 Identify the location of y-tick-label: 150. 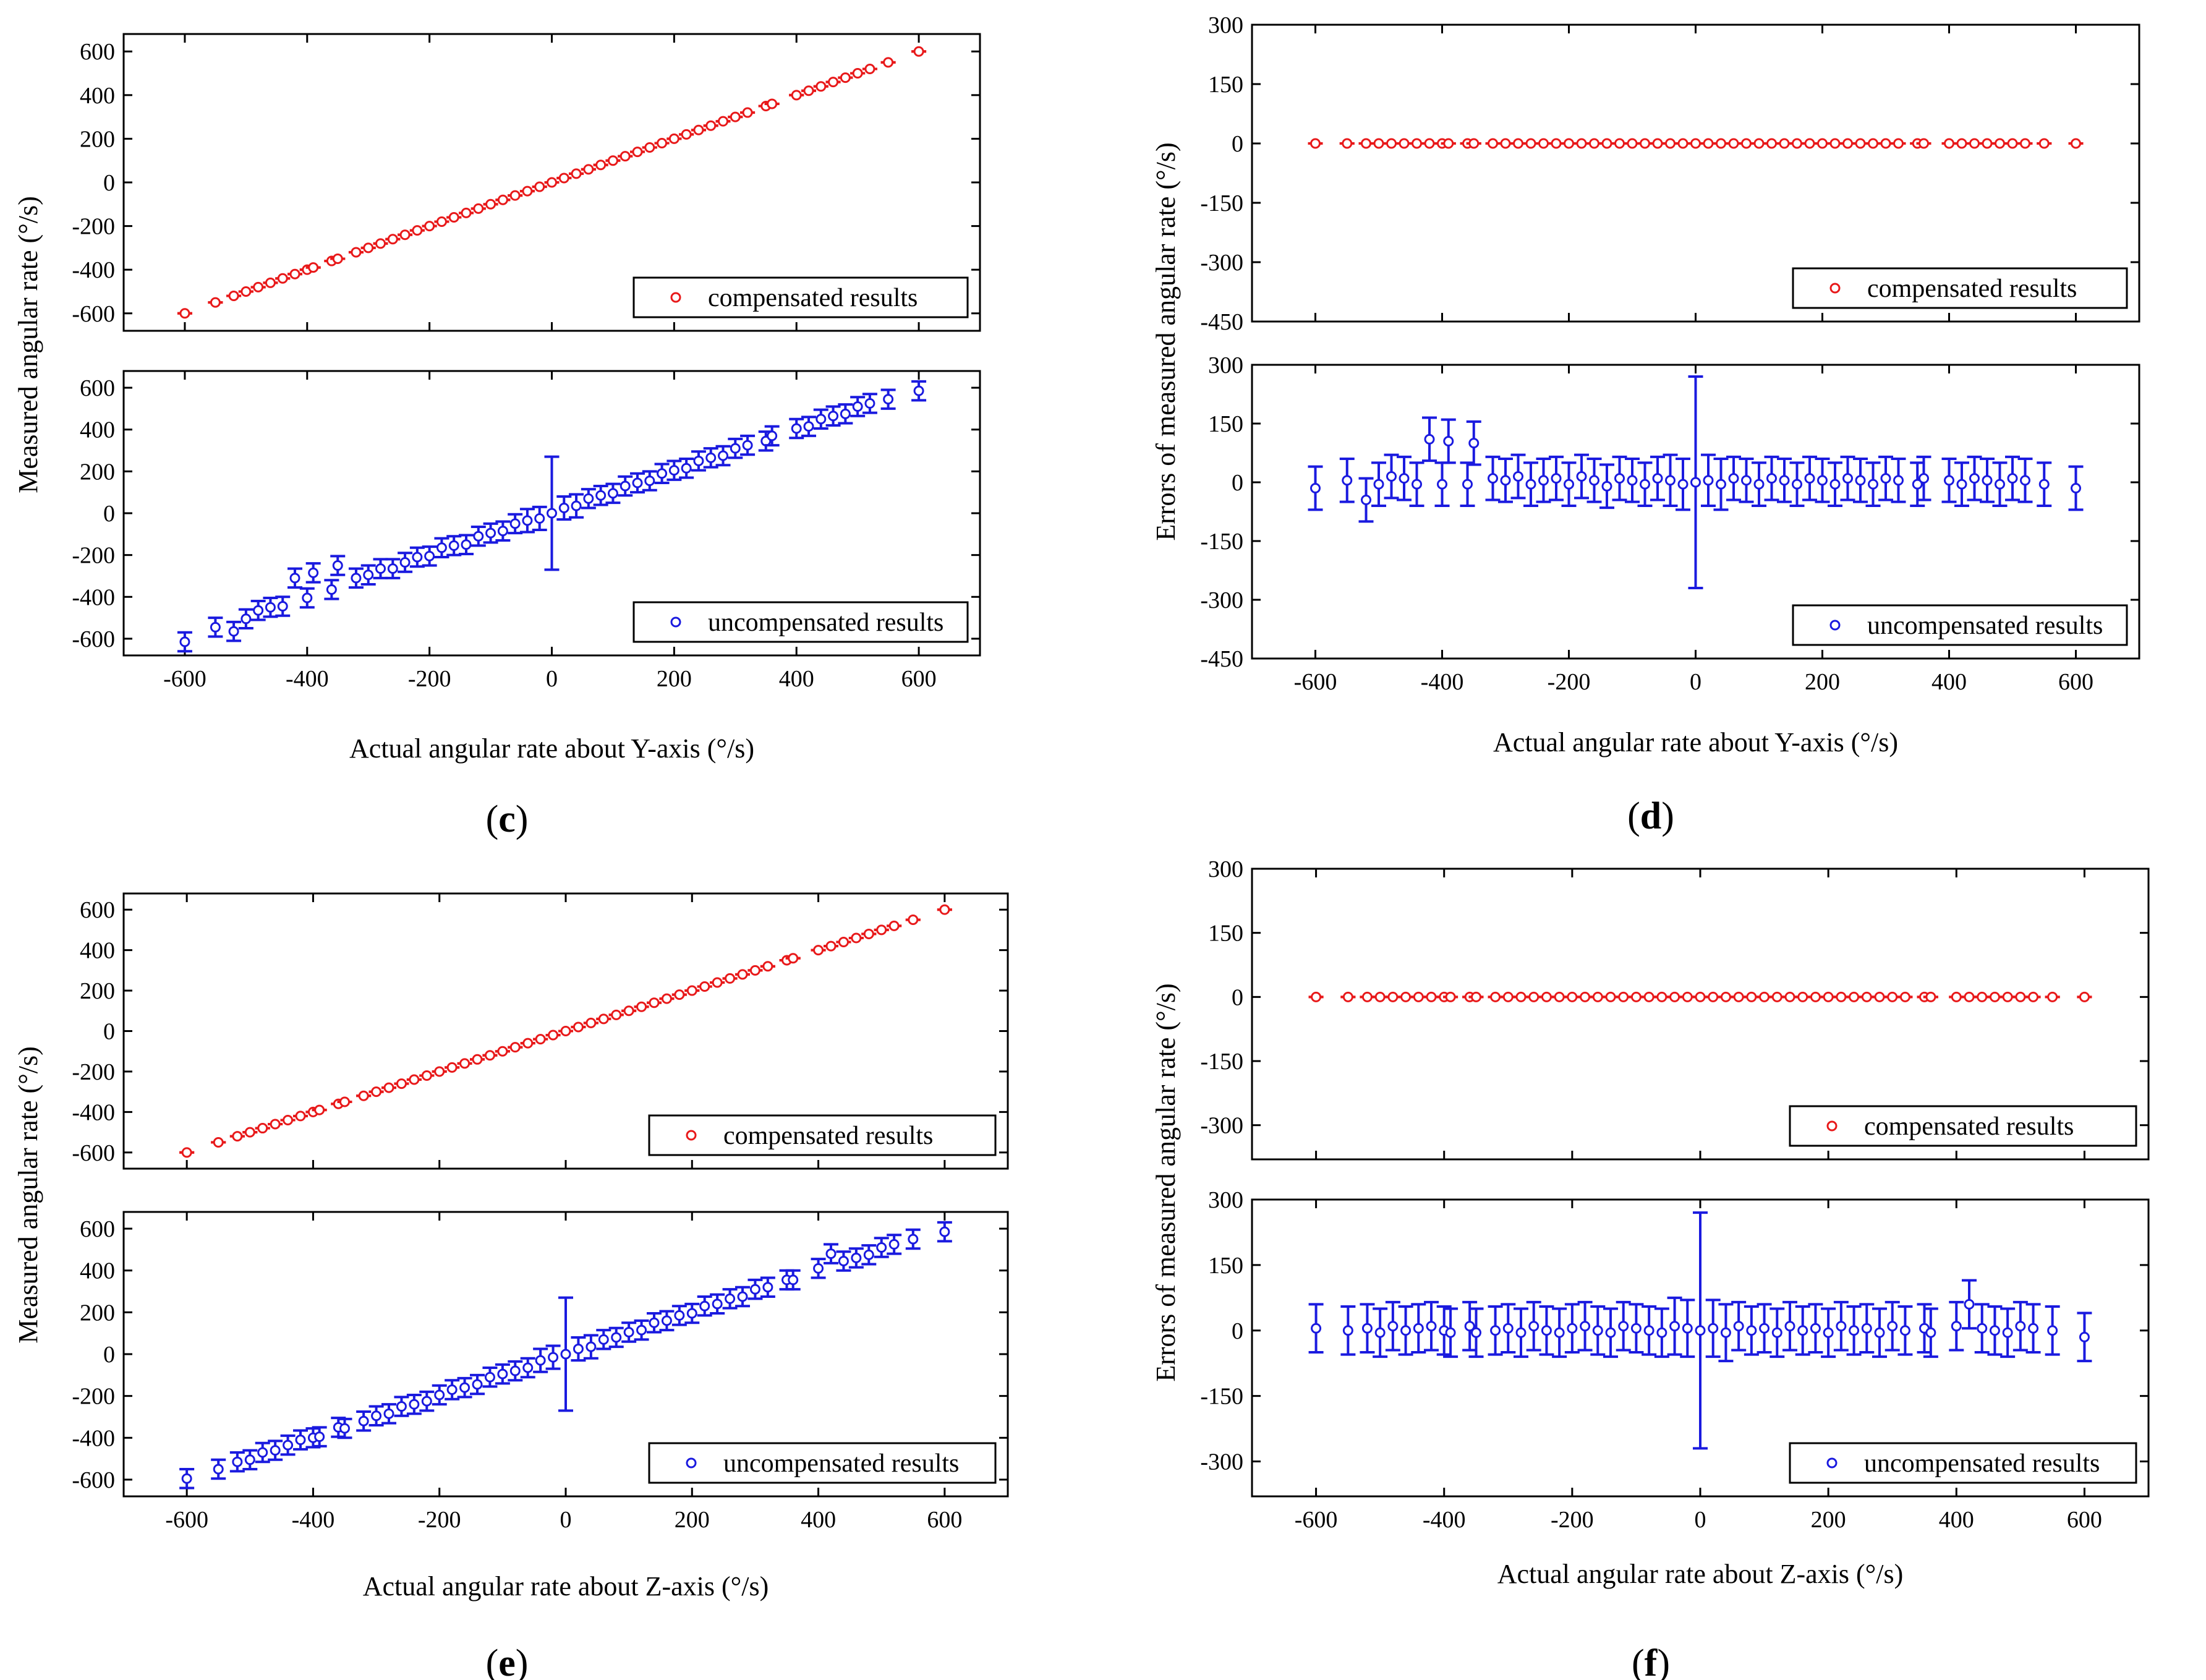
(1225, 424).